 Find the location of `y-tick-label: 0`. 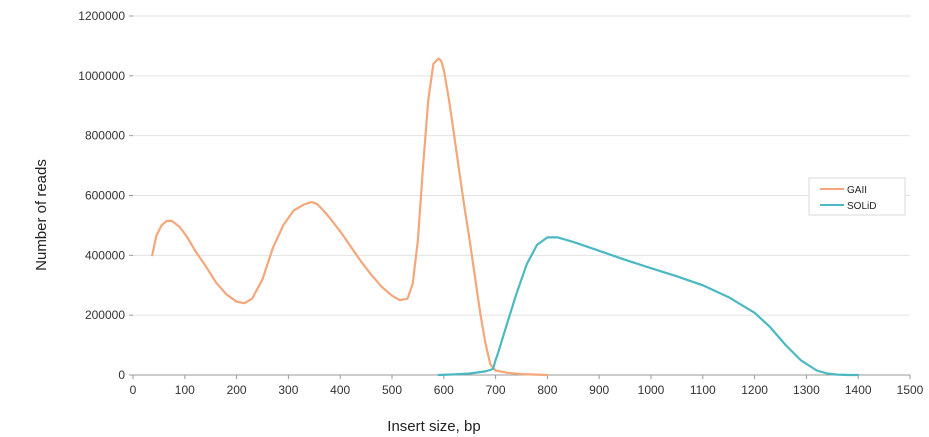

y-tick-label: 0 is located at coordinates (121, 375).